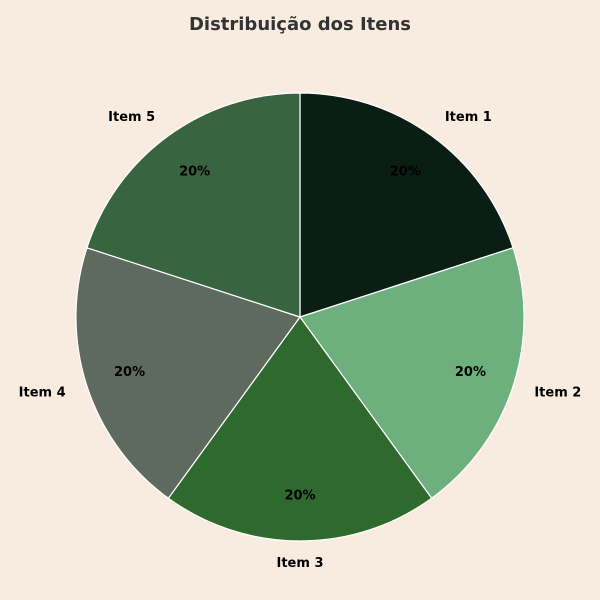 The width and height of the screenshot is (600, 600). What do you see at coordinates (470, 372) in the screenshot?
I see `slice-percent-2: 20%` at bounding box center [470, 372].